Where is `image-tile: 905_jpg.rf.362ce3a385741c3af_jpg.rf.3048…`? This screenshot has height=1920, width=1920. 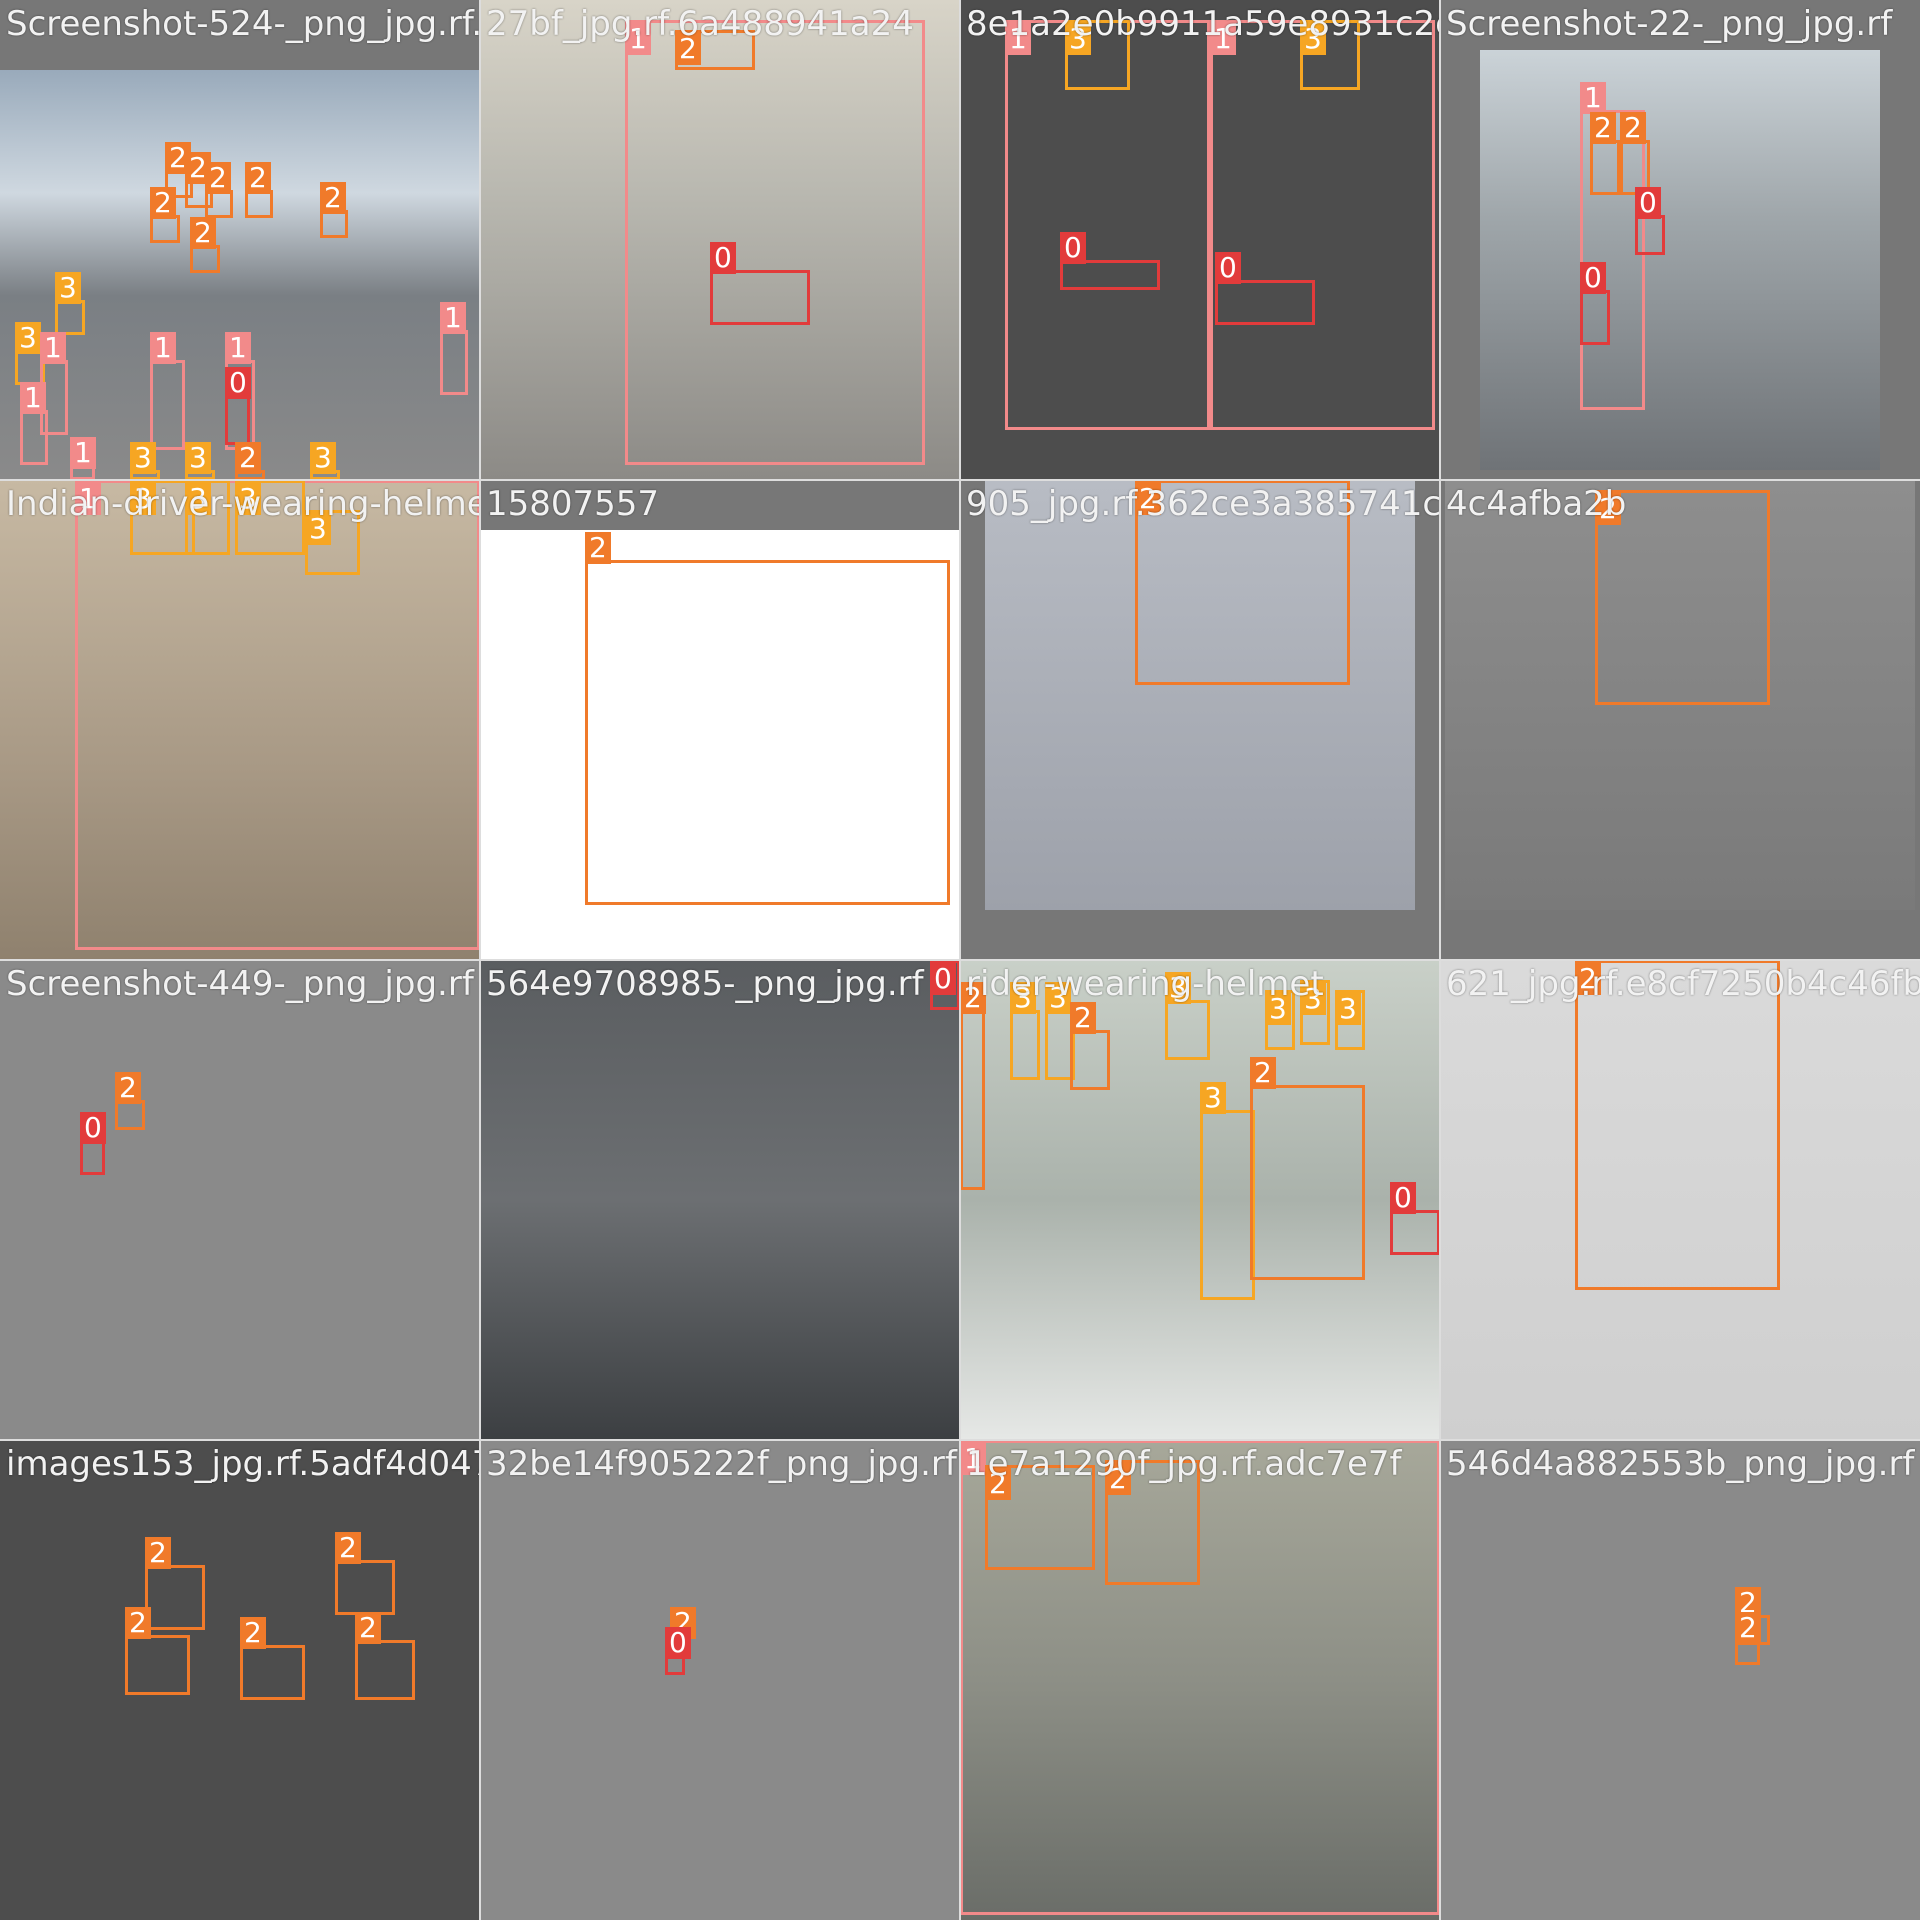
image-tile: 905_jpg.rf.362ce3a385741c3af_jpg.rf.3048… is located at coordinates (1200, 720).